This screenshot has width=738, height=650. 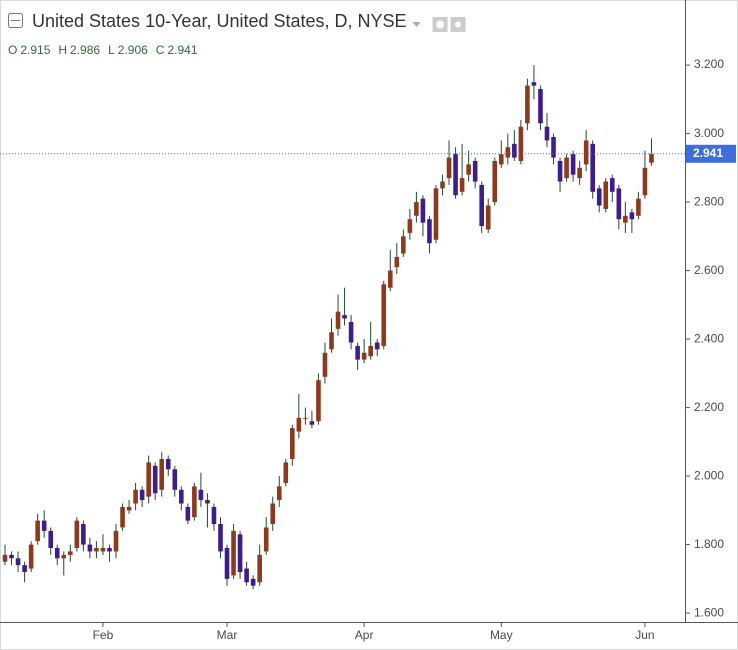 What do you see at coordinates (364, 635) in the screenshot?
I see `x-tick-label: Apr` at bounding box center [364, 635].